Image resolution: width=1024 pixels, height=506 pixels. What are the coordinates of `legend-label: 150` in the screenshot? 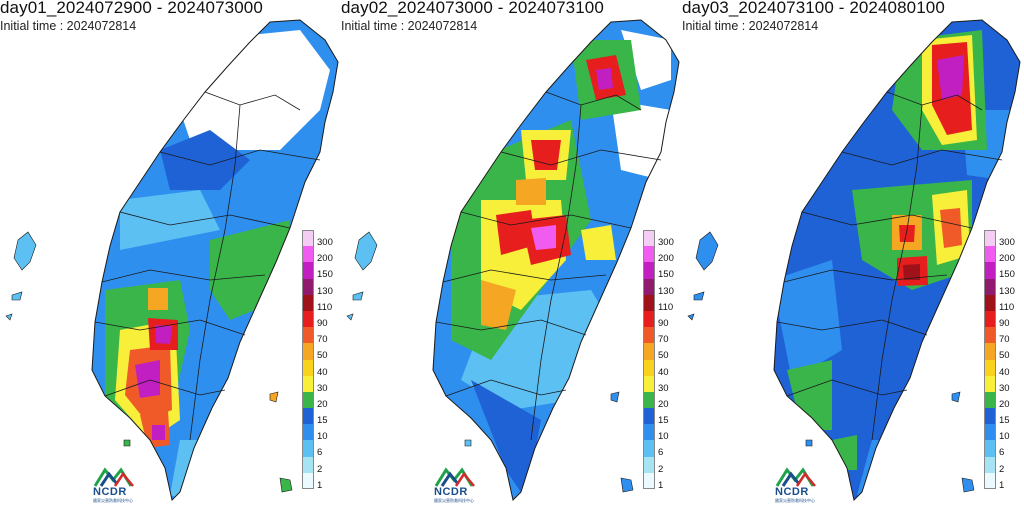 It's located at (325, 275).